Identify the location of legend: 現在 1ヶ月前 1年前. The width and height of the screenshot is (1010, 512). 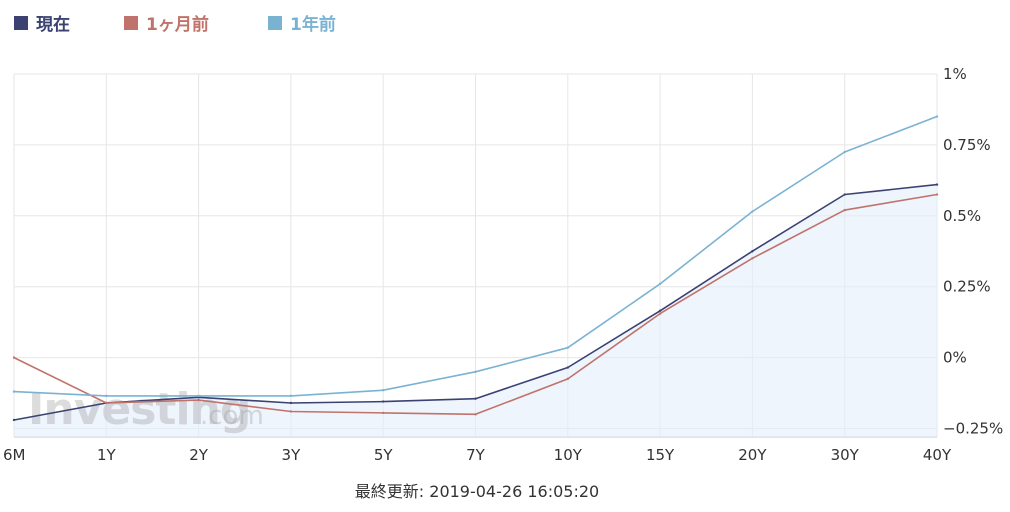
(175, 24).